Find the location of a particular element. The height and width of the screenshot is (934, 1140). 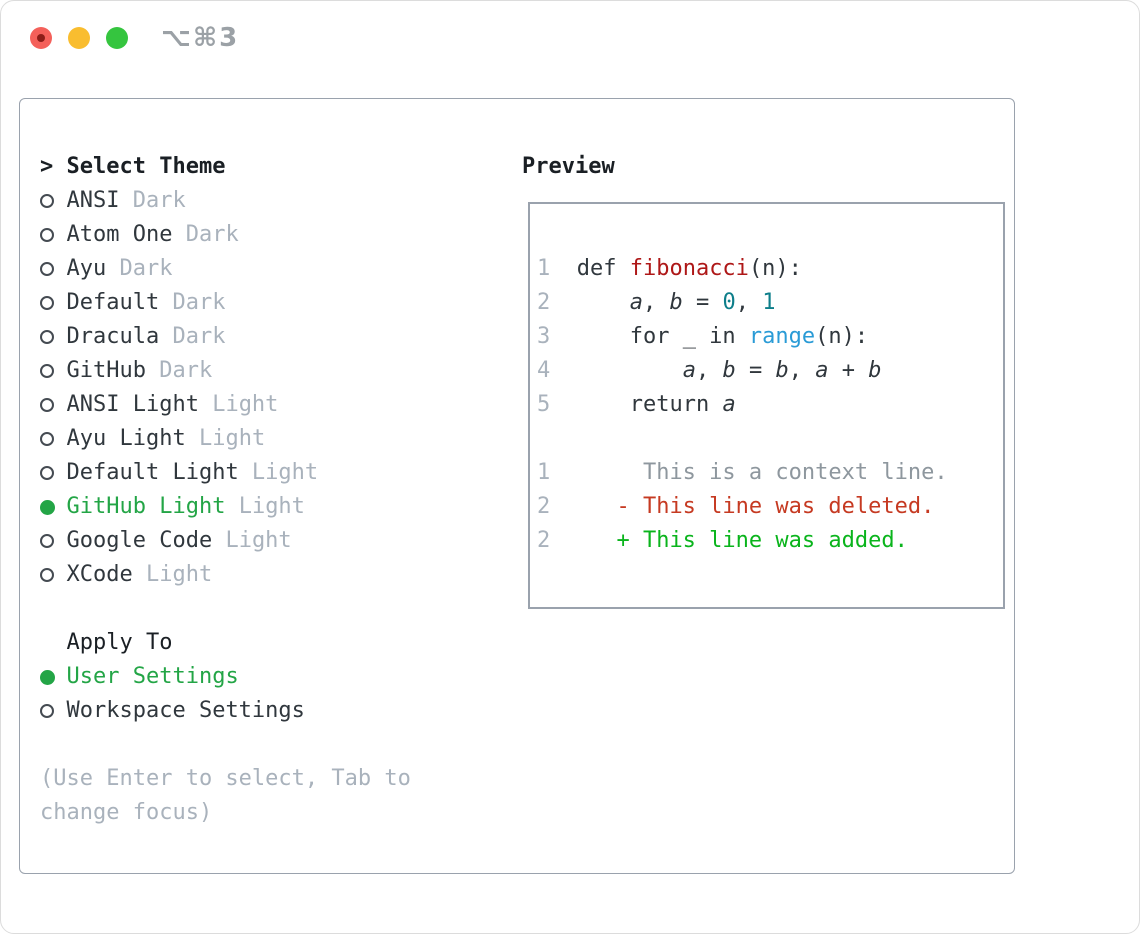

window-titlebar: ⌥⌘3 is located at coordinates (570, 38).